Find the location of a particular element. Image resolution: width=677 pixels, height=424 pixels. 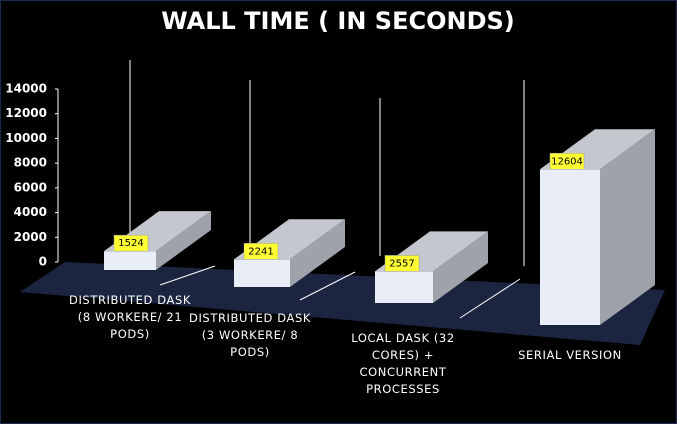

value-label-text: 12604 is located at coordinates (567, 161).